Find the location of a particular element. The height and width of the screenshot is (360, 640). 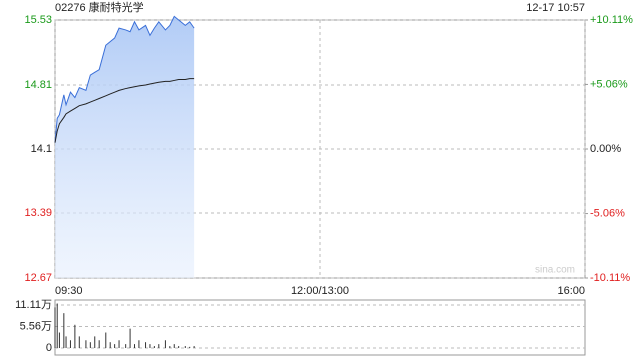

timestamp: 12-17 10:57 is located at coordinates (555, 8).